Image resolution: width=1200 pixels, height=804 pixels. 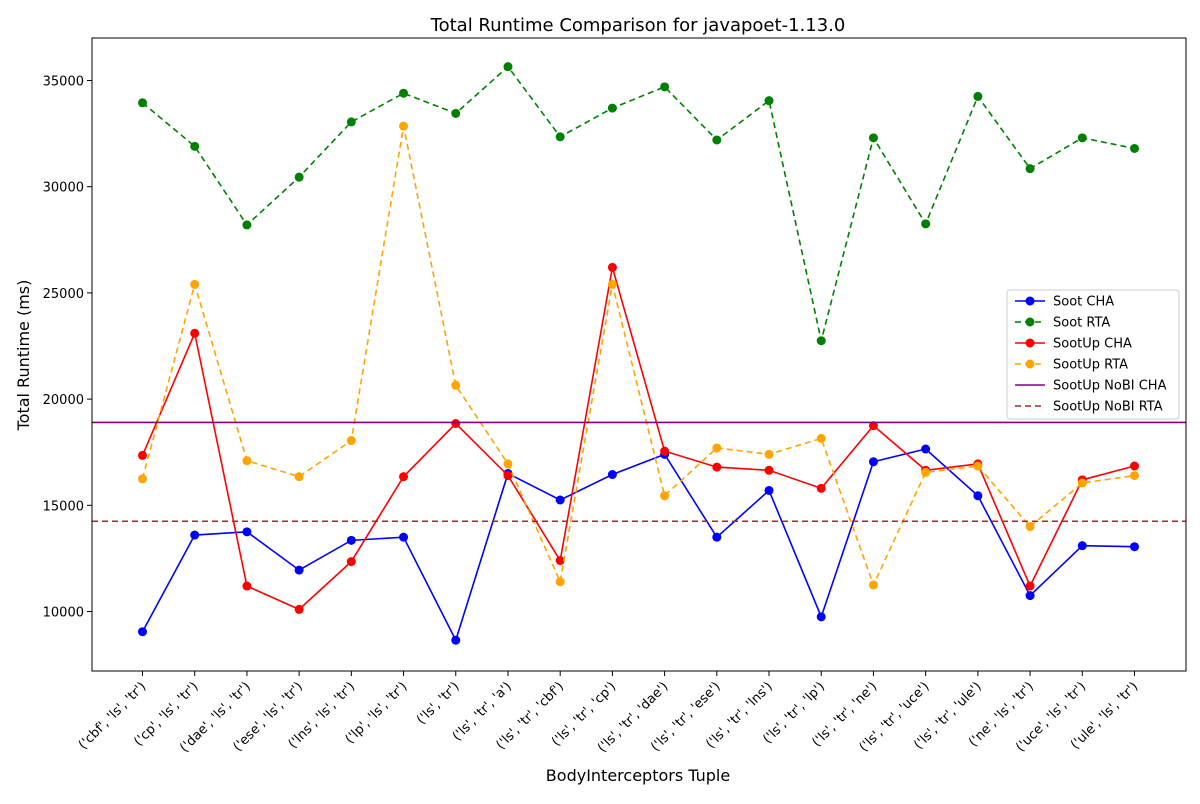 I want to click on y-tick-label: 20000, so click(x=63, y=400).